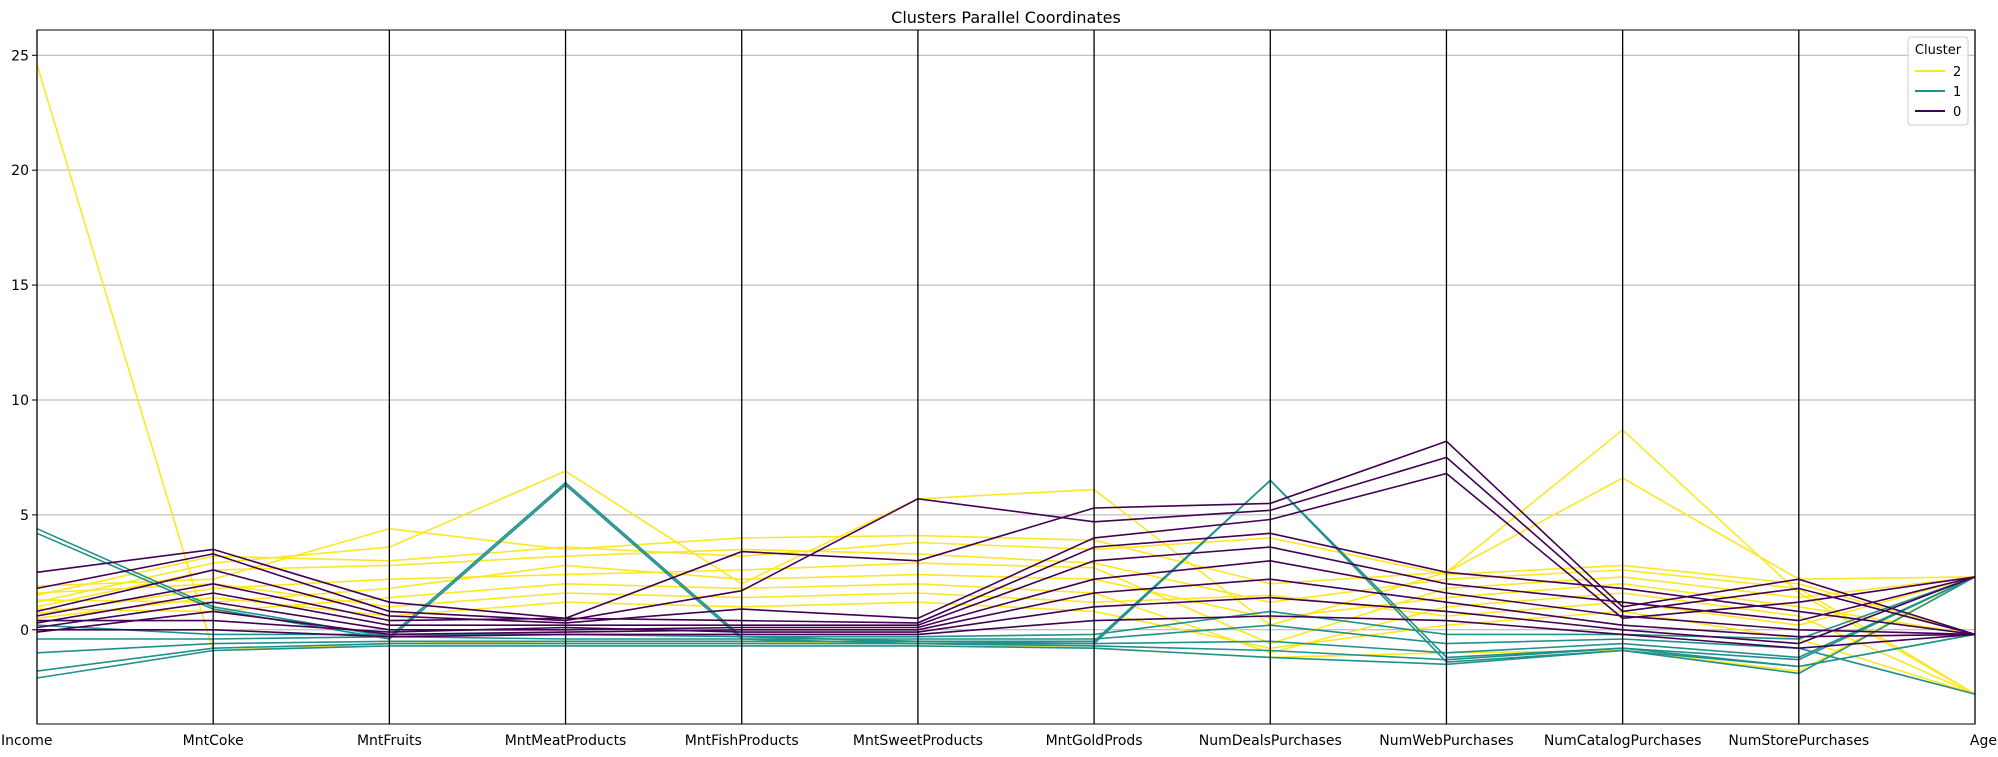 This screenshot has height=757, width=1998. I want to click on legend-box, so click(1938, 81).